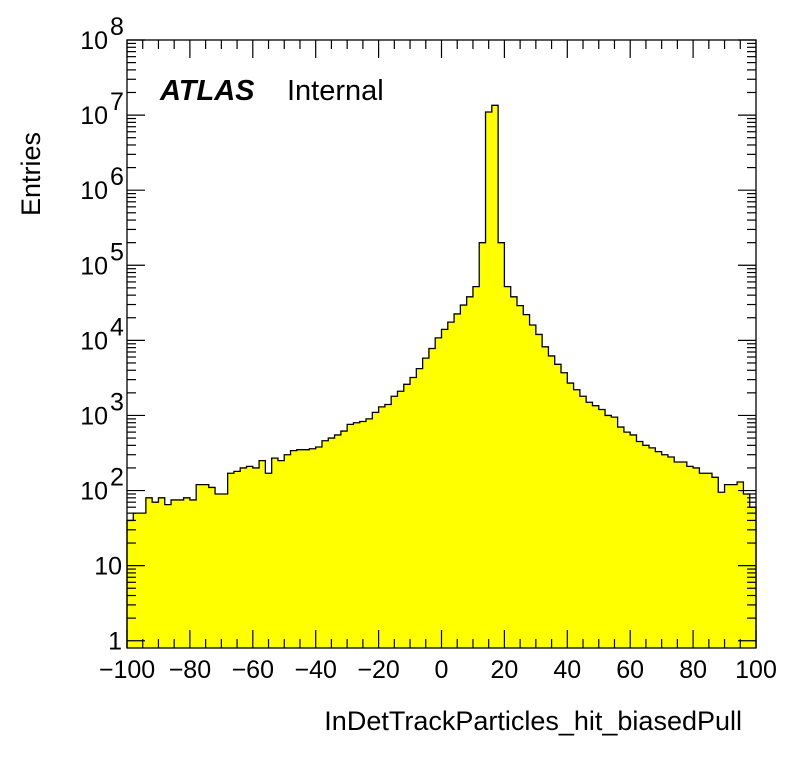  Describe the element at coordinates (567, 670) in the screenshot. I see `x-tick-label: 40` at that location.